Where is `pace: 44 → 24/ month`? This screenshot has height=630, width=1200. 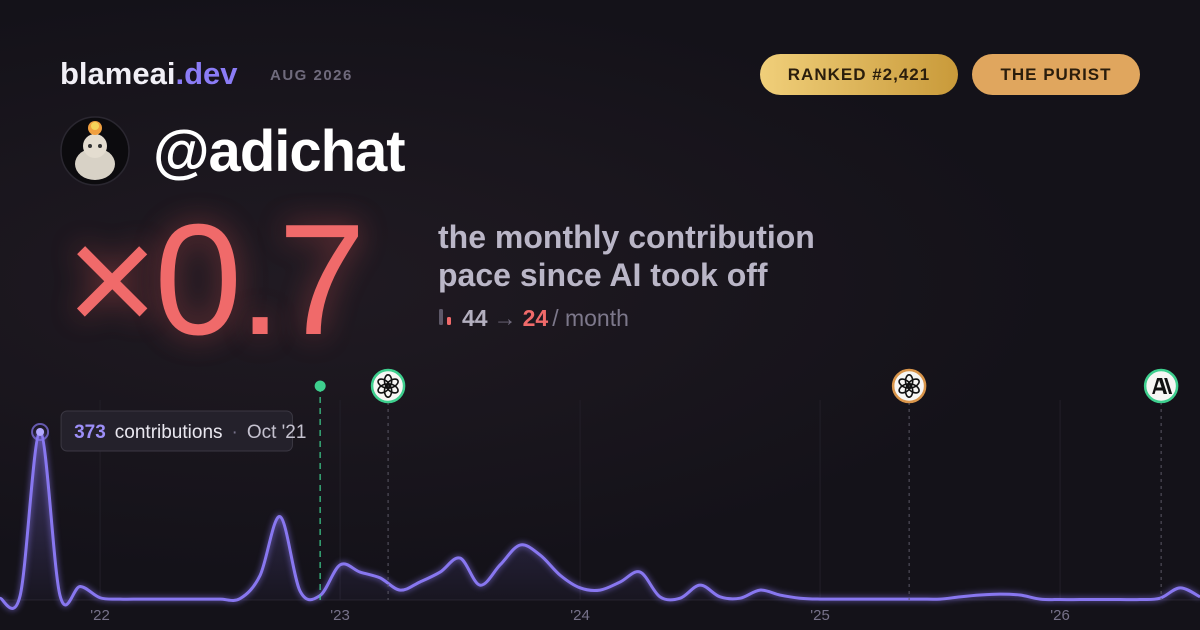
pace: 44 → 24/ month is located at coordinates (533, 318).